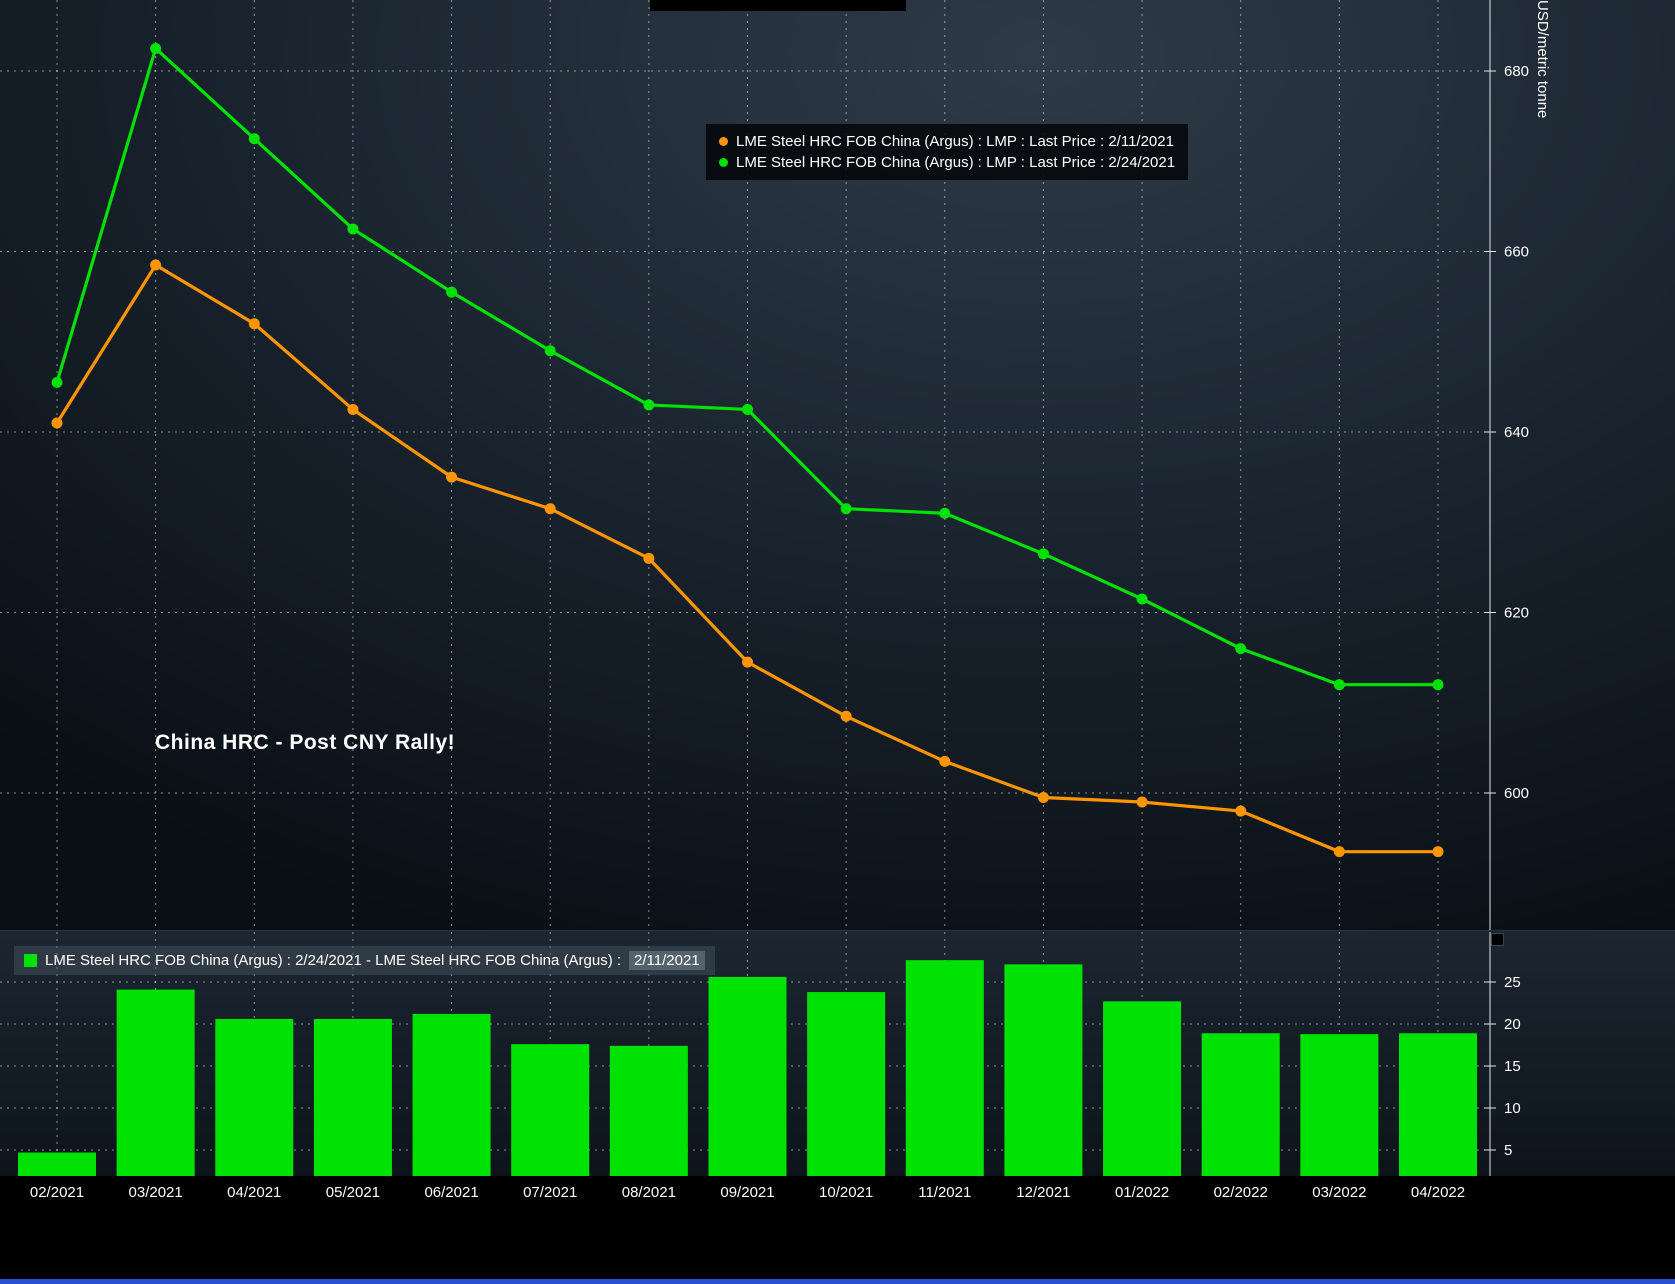  Describe the element at coordinates (747, 1084) in the screenshot. I see `bar-09/2021` at that location.